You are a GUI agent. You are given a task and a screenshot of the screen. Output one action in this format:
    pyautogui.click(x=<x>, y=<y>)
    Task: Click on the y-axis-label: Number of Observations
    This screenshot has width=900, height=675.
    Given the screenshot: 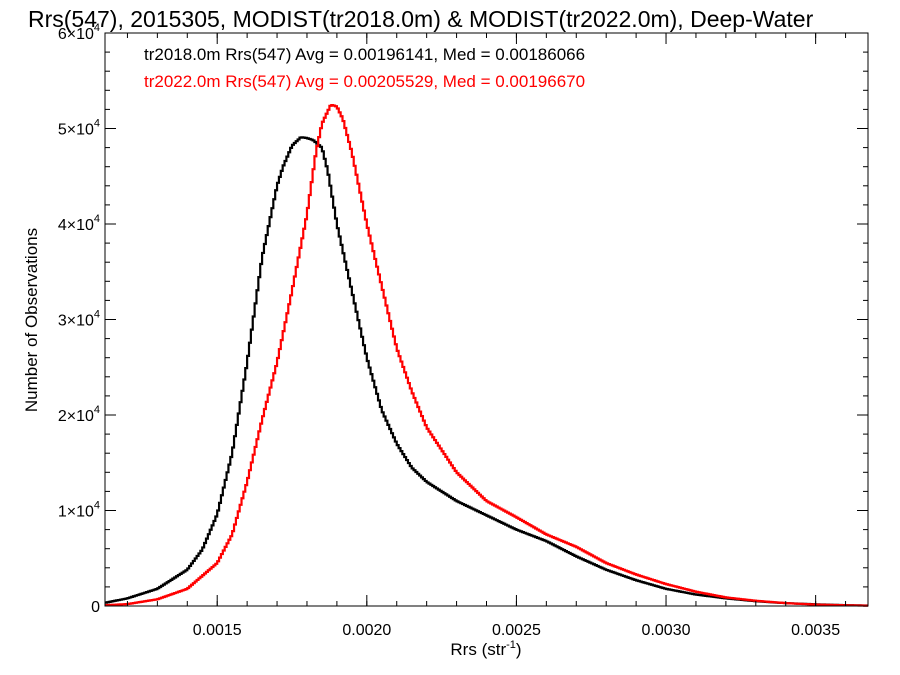 What is the action you would take?
    pyautogui.click(x=31, y=320)
    